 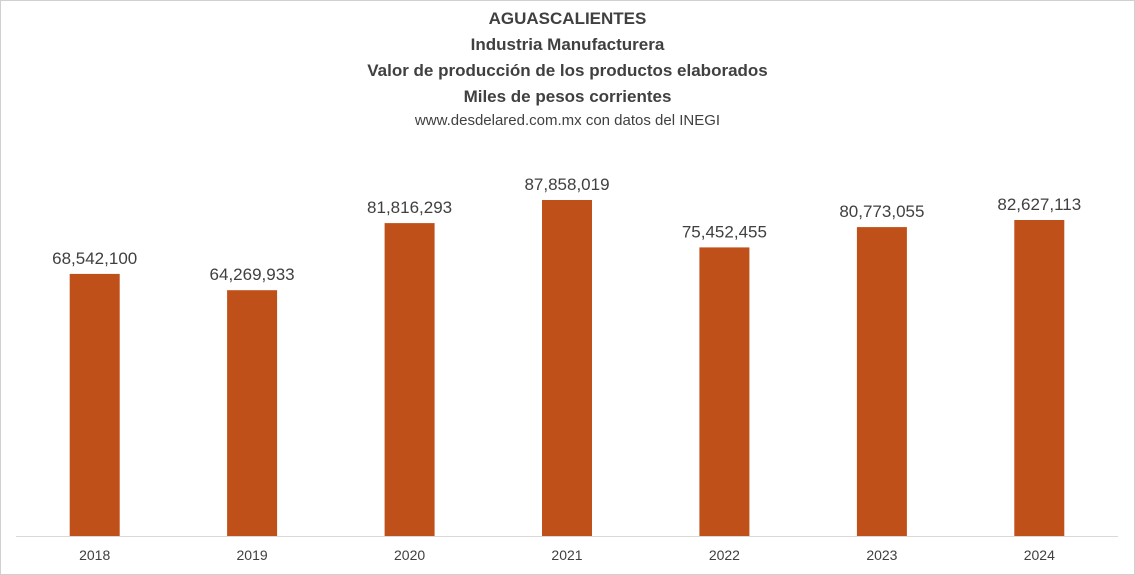 What do you see at coordinates (881, 381) in the screenshot?
I see `bar-2023` at bounding box center [881, 381].